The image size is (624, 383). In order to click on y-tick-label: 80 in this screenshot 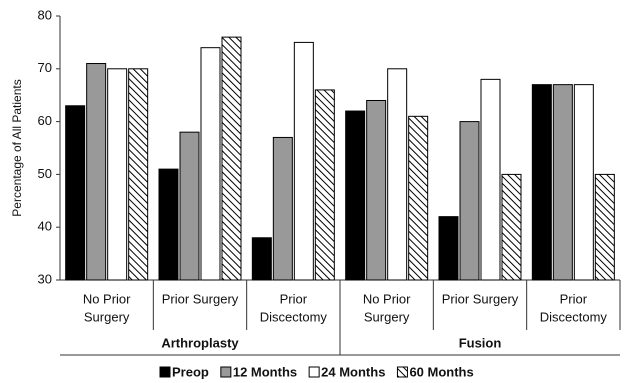, I will do `click(45, 14)`.